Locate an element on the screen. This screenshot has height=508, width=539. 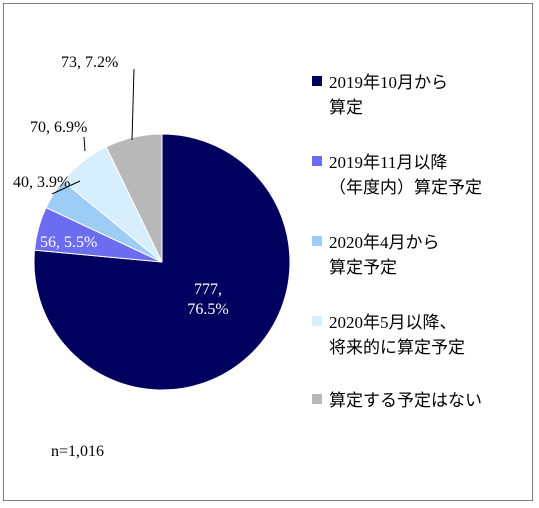
data-label: 56, 5.5% is located at coordinates (68, 242).